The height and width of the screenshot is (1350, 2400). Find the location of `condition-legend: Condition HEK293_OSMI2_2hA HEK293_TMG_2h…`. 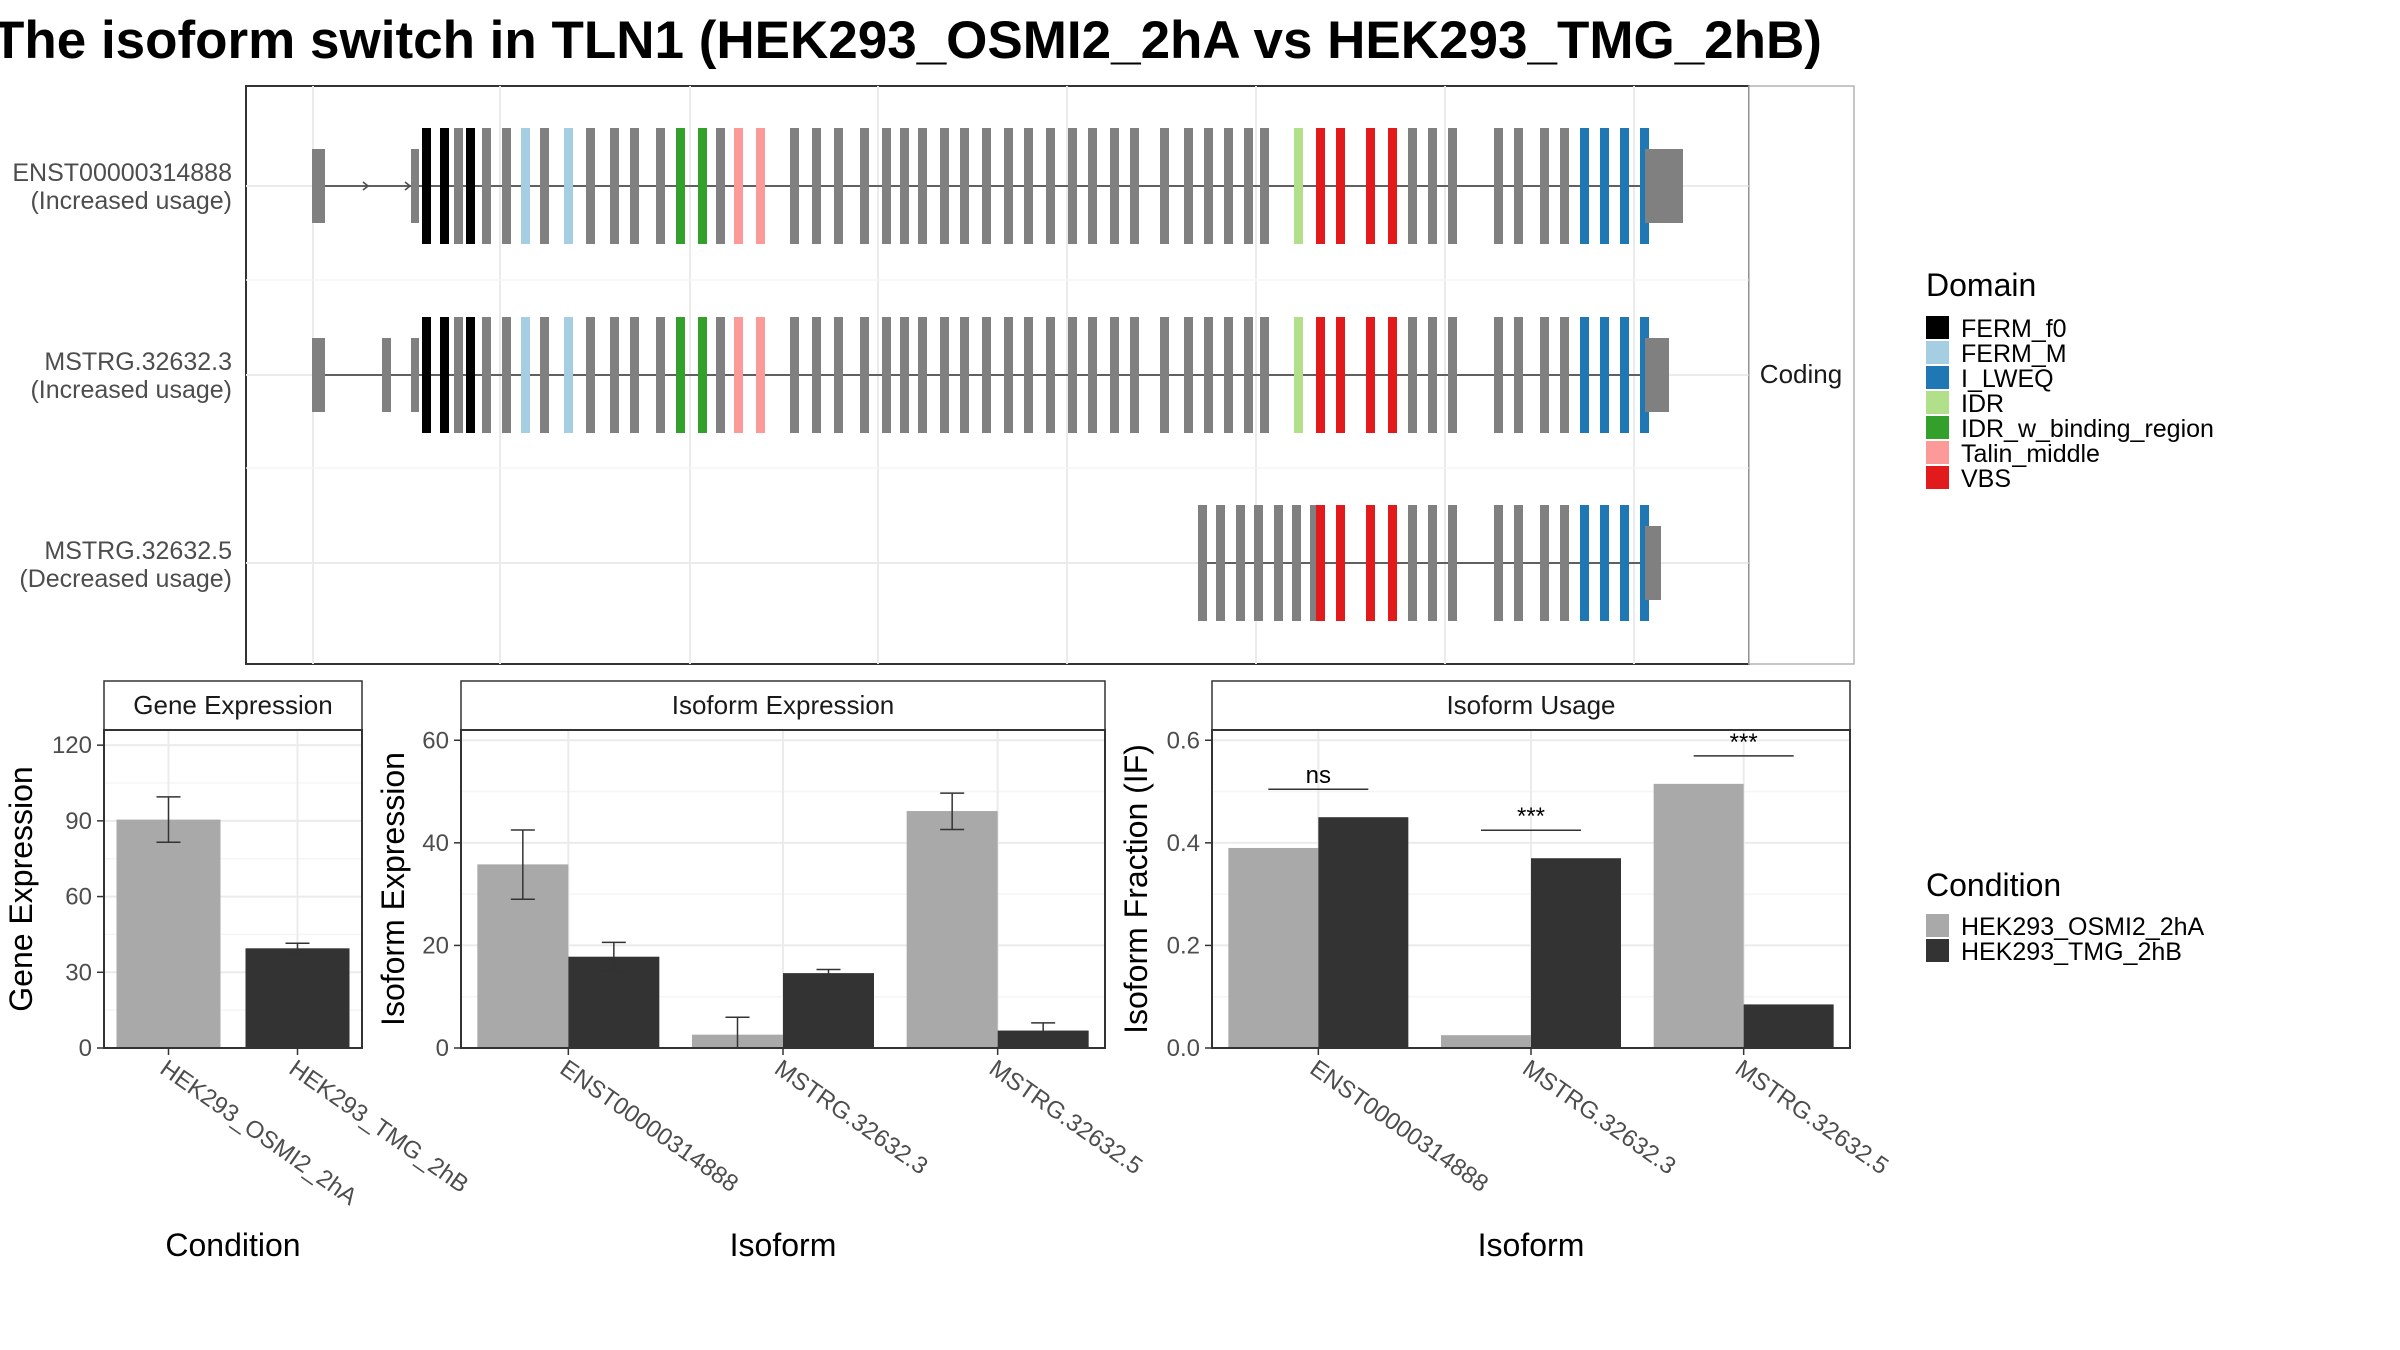

condition-legend: Condition HEK293_OSMI2_2hA HEK293_TMG_2h… is located at coordinates (2065, 916).